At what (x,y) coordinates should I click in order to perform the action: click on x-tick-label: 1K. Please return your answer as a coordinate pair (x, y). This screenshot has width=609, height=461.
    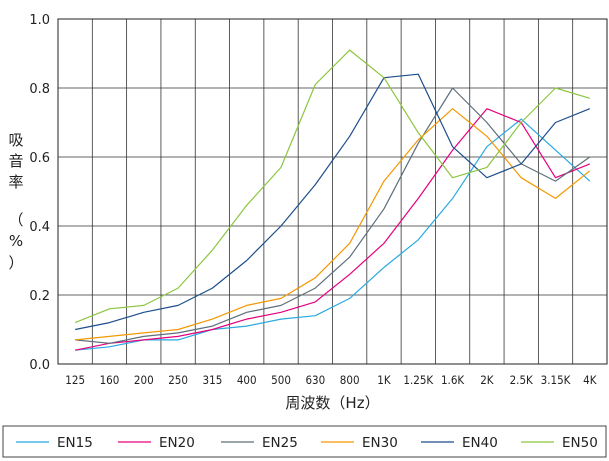
    Looking at the image, I should click on (384, 380).